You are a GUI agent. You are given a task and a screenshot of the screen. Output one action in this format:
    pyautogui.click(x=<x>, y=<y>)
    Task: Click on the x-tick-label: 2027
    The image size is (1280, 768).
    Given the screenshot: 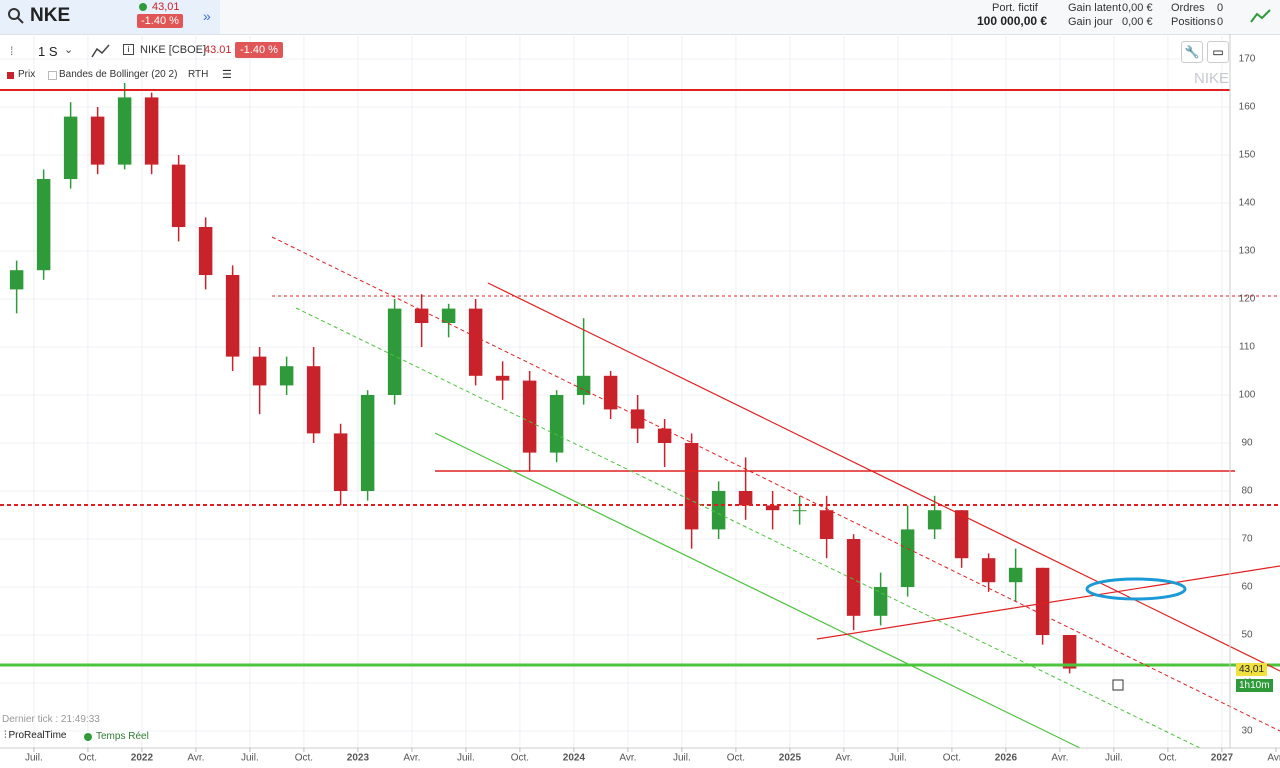 What is the action you would take?
    pyautogui.click(x=1222, y=758)
    